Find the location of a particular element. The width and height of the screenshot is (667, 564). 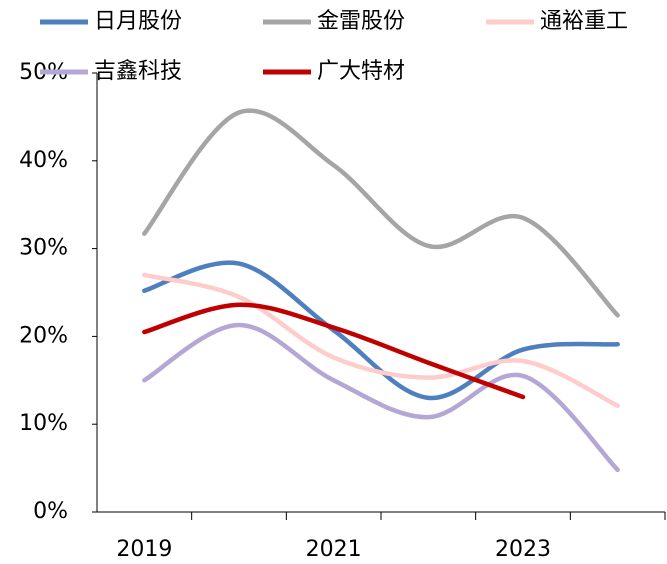

legend-label: 金雷股份 is located at coordinates (361, 21).